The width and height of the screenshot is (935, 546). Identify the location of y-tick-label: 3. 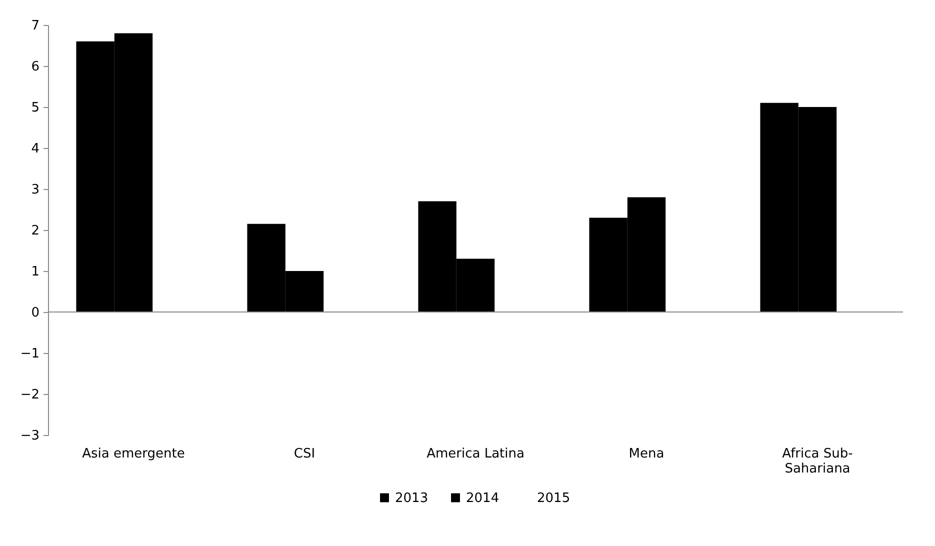
(35, 190).